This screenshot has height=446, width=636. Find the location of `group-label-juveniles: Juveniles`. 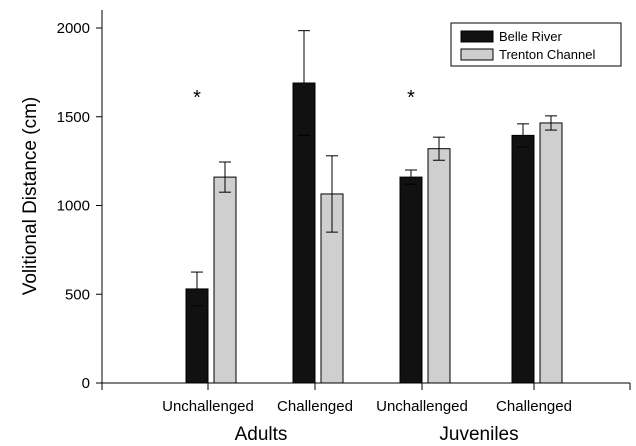

group-label-juveniles: Juveniles is located at coordinates (478, 434).